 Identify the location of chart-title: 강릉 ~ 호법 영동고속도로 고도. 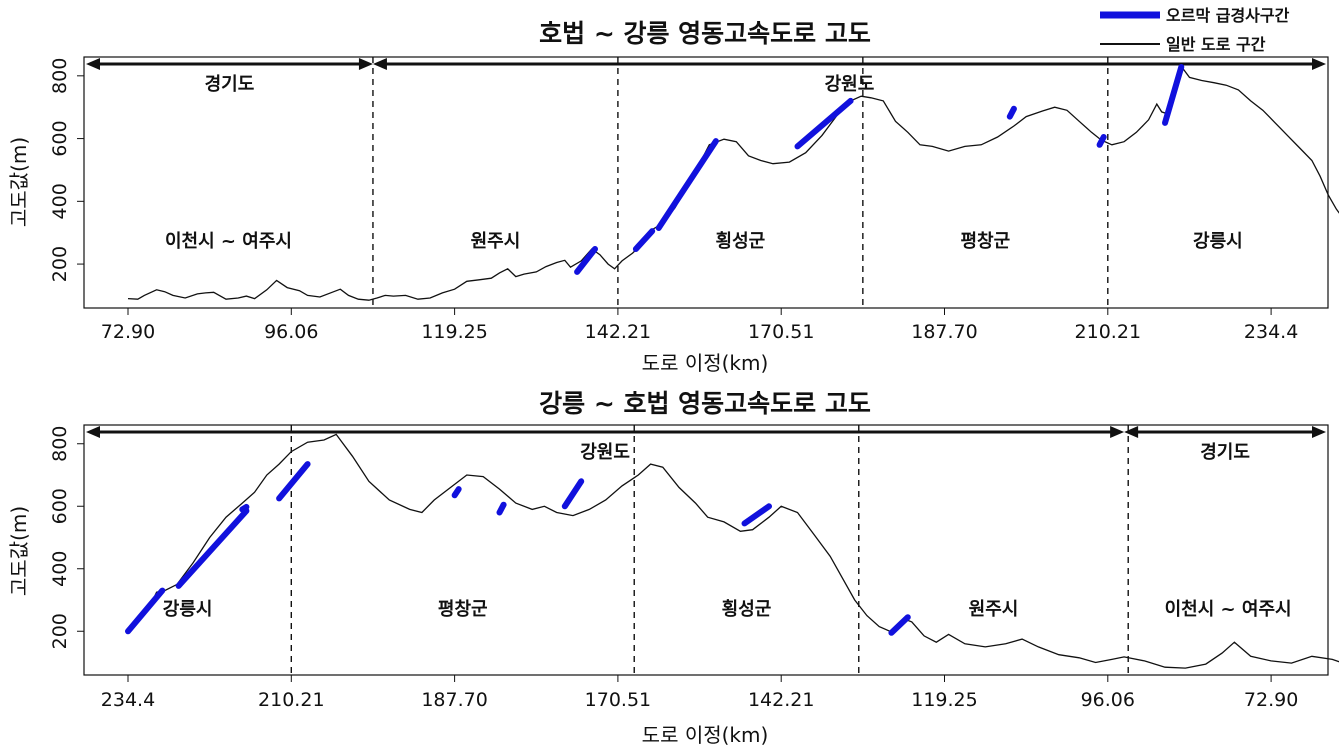
(705, 403).